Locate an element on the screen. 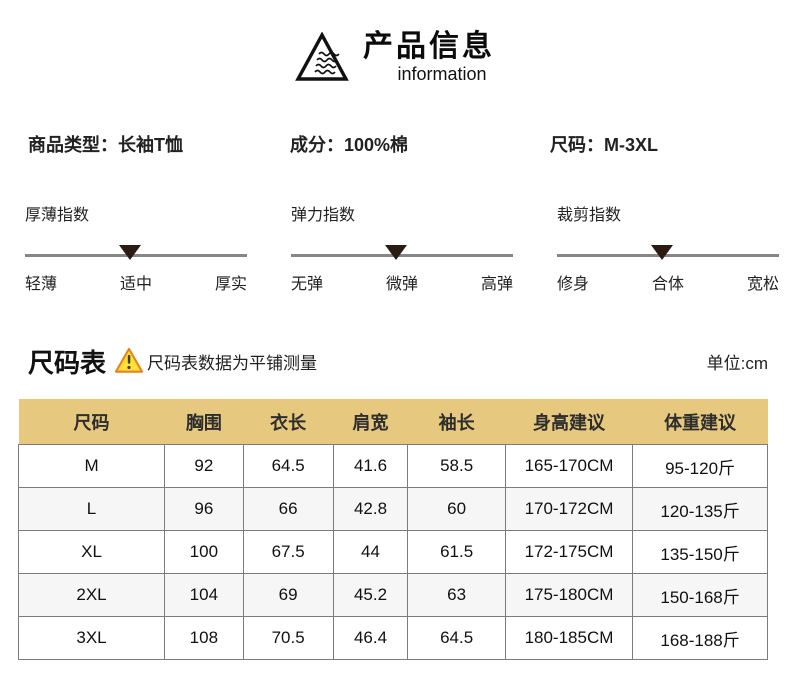 The height and width of the screenshot is (698, 790). size-chart-title: 尺码表 is located at coordinates (67, 363).